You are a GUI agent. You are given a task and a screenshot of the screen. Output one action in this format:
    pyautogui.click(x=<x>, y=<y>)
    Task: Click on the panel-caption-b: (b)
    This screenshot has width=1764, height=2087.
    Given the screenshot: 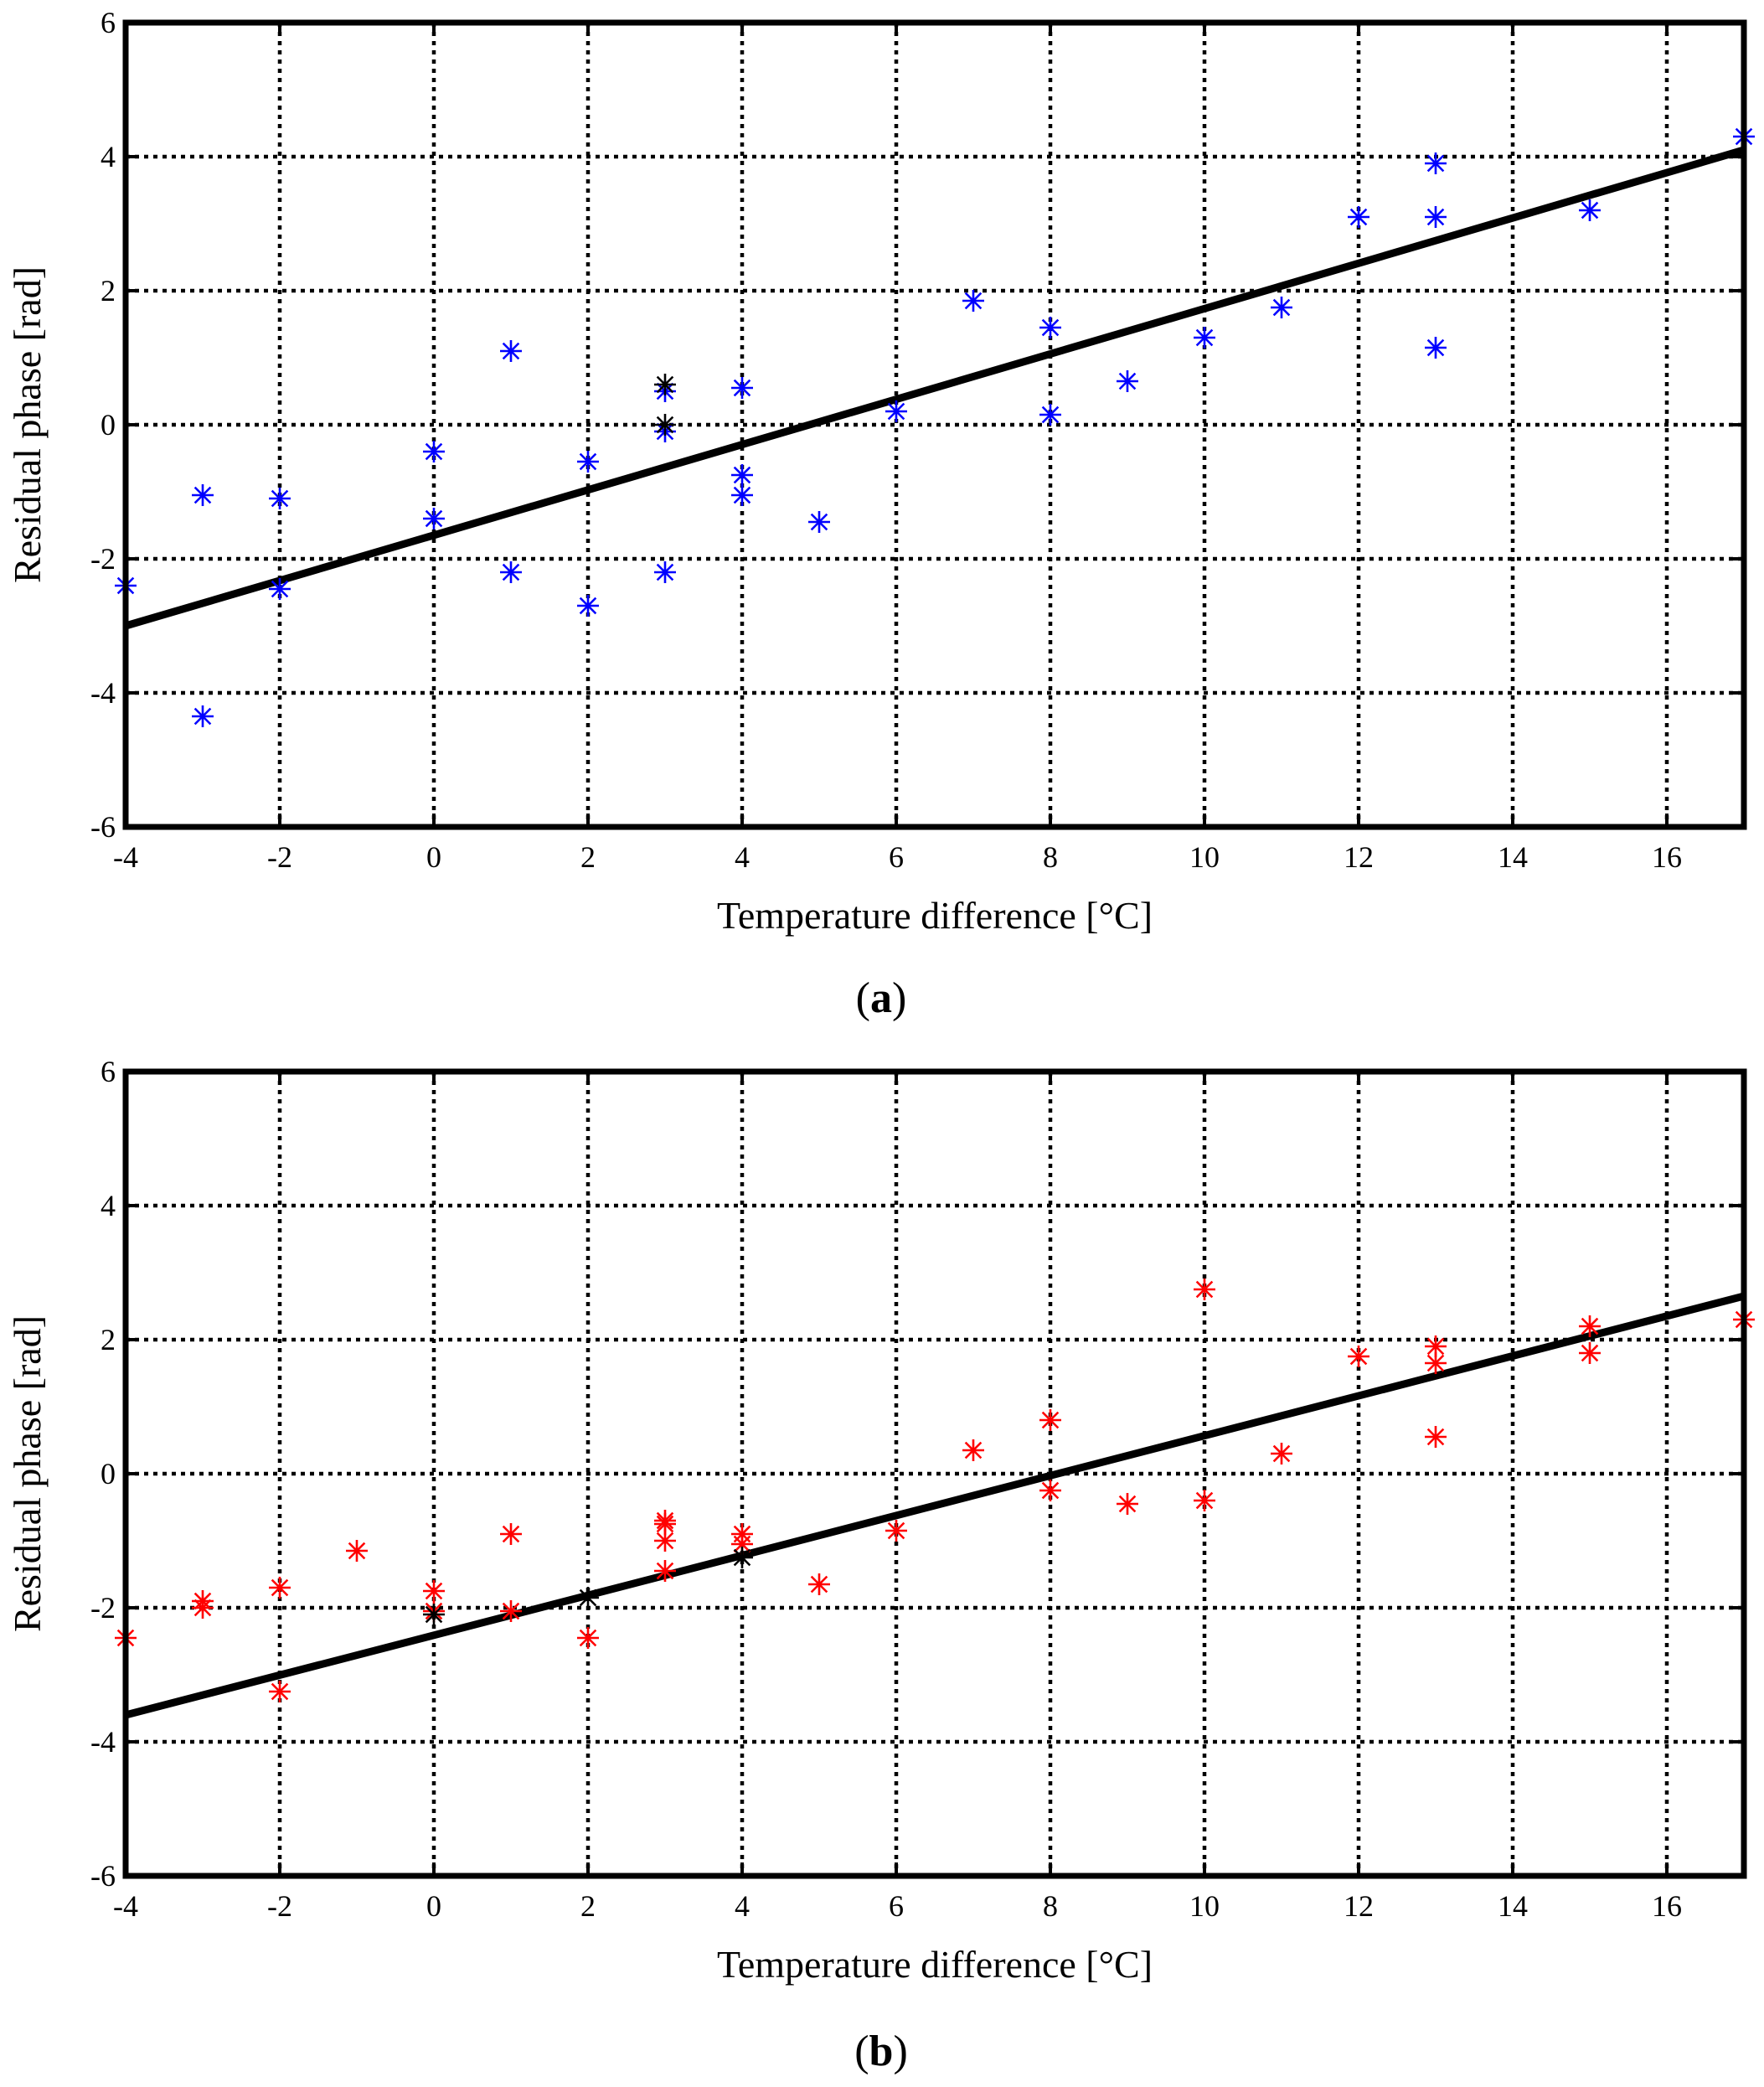 What is the action you would take?
    pyautogui.click(x=881, y=2051)
    